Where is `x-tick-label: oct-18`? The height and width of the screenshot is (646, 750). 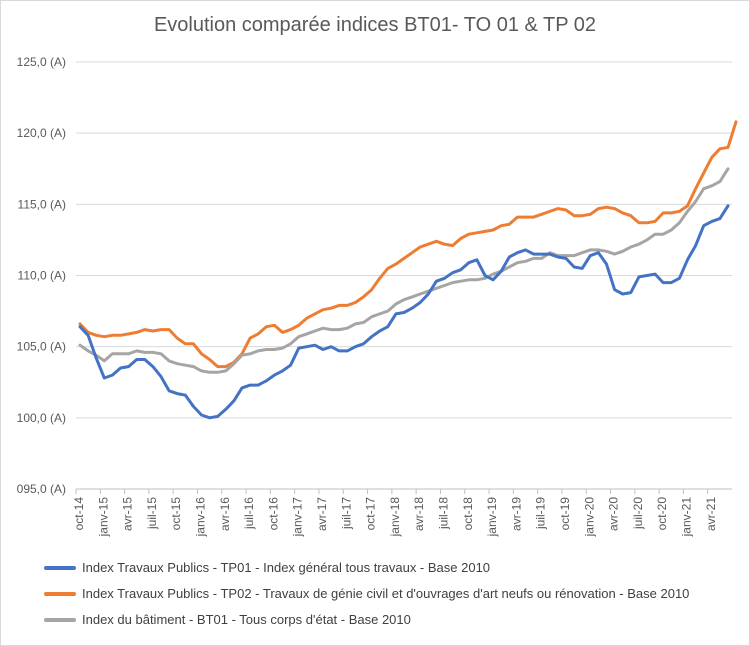
x-tick-label: oct-18 is located at coordinates (468, 514).